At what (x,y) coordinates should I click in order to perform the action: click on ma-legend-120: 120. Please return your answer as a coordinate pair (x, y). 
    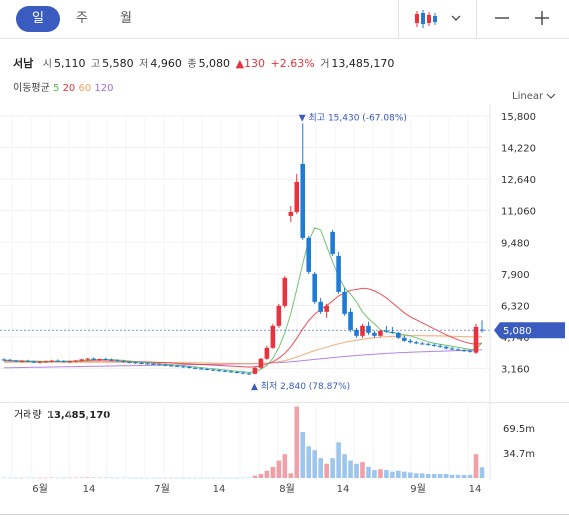
    Looking at the image, I should click on (104, 88).